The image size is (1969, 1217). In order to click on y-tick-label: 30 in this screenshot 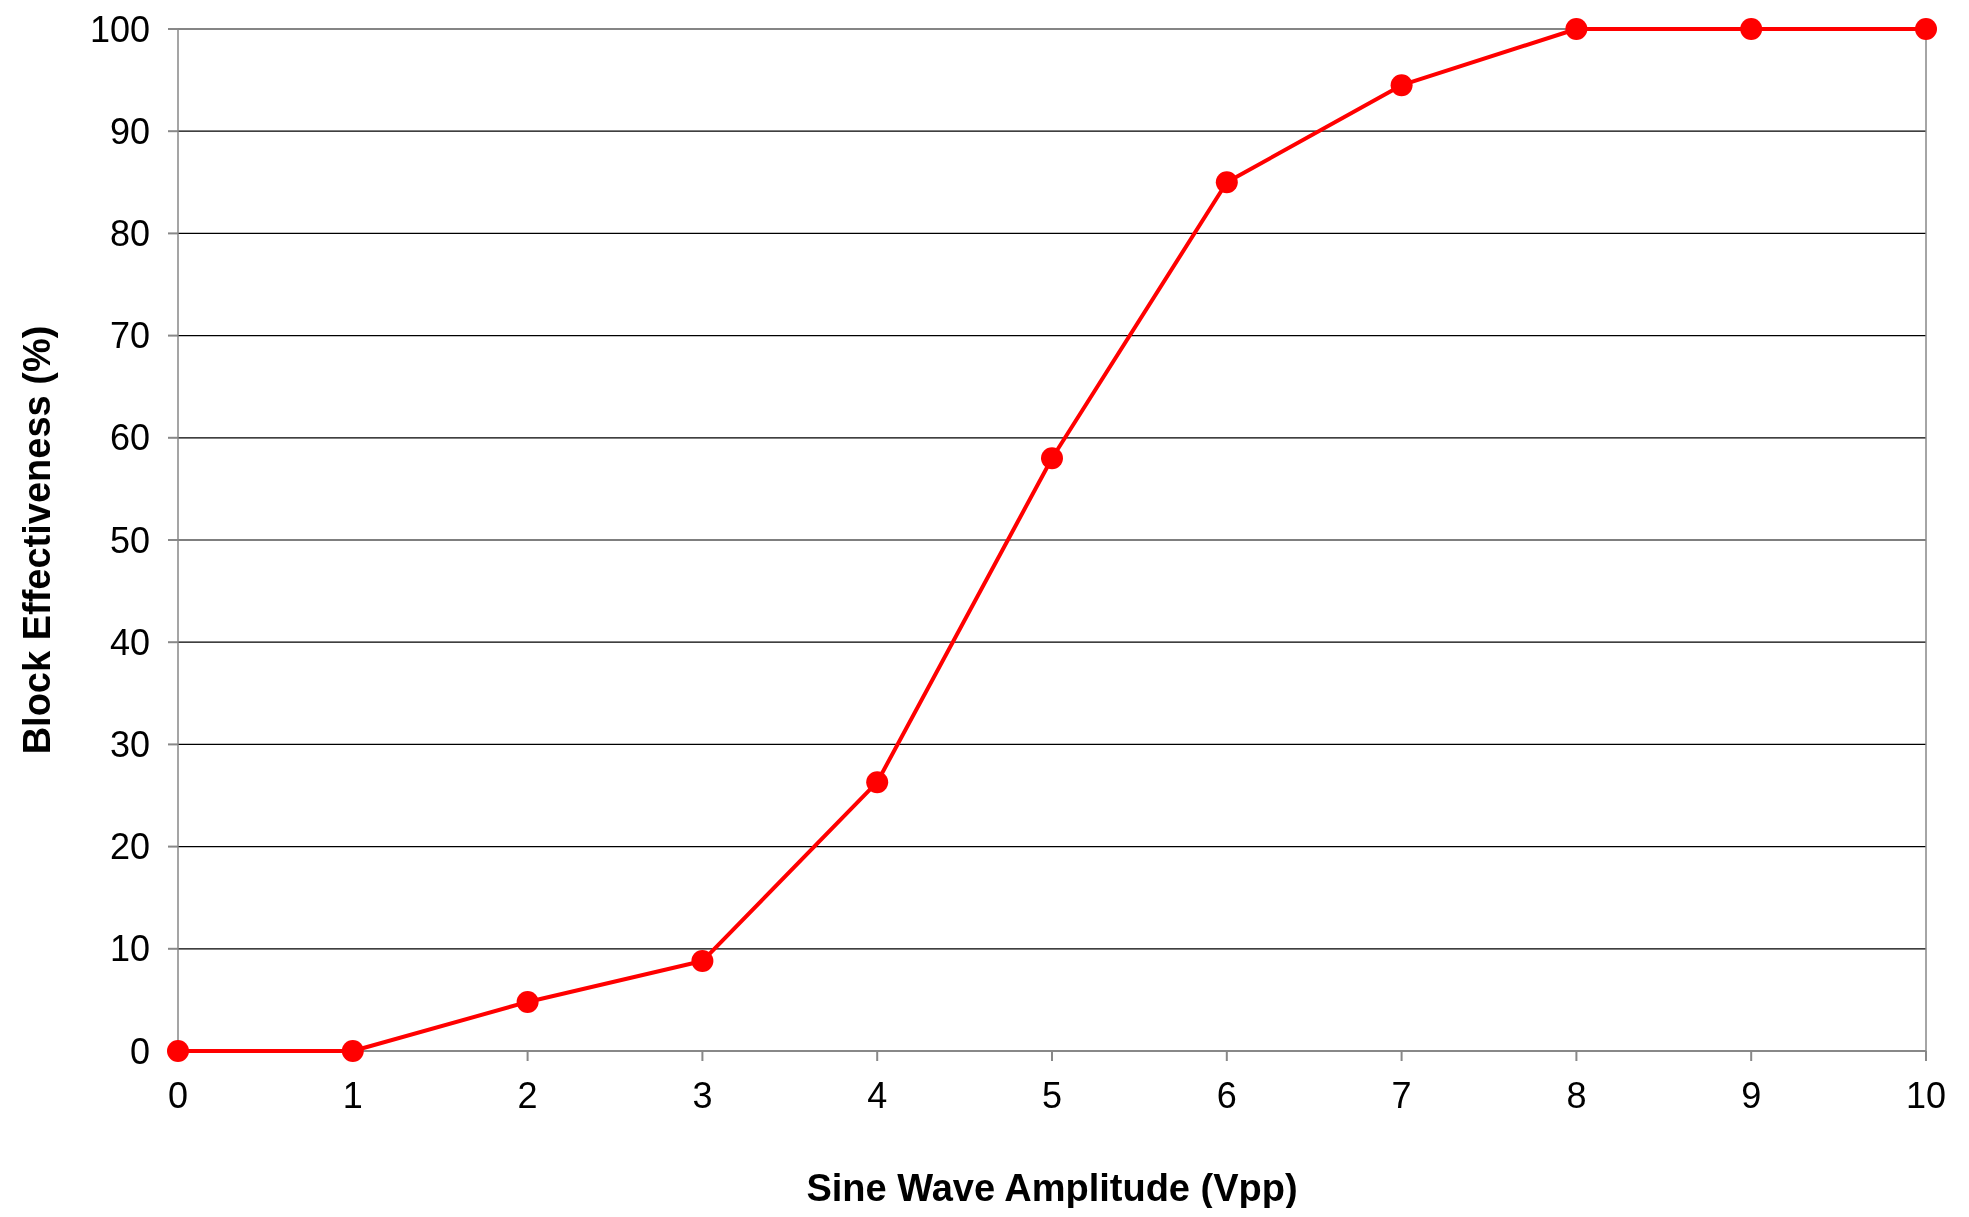, I will do `click(129, 744)`.